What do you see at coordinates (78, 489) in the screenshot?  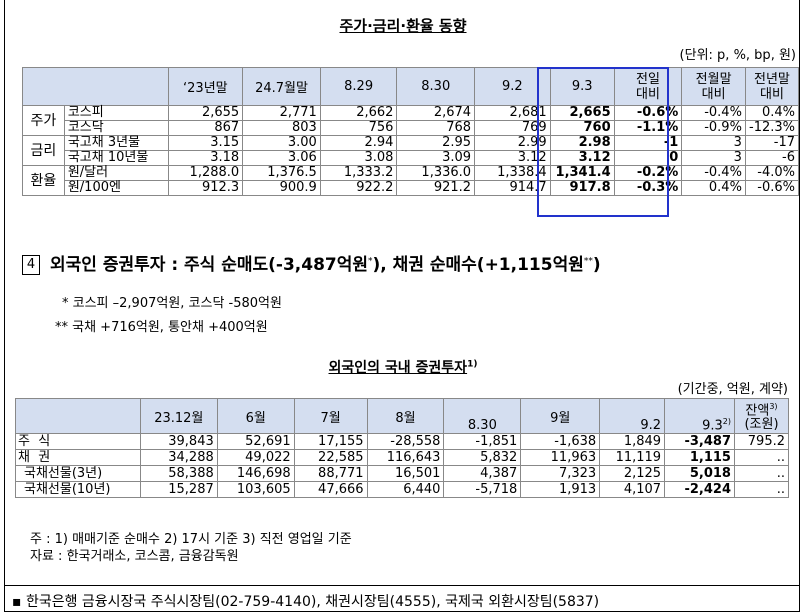 I see `t2-row-label: 국채선물(10년)` at bounding box center [78, 489].